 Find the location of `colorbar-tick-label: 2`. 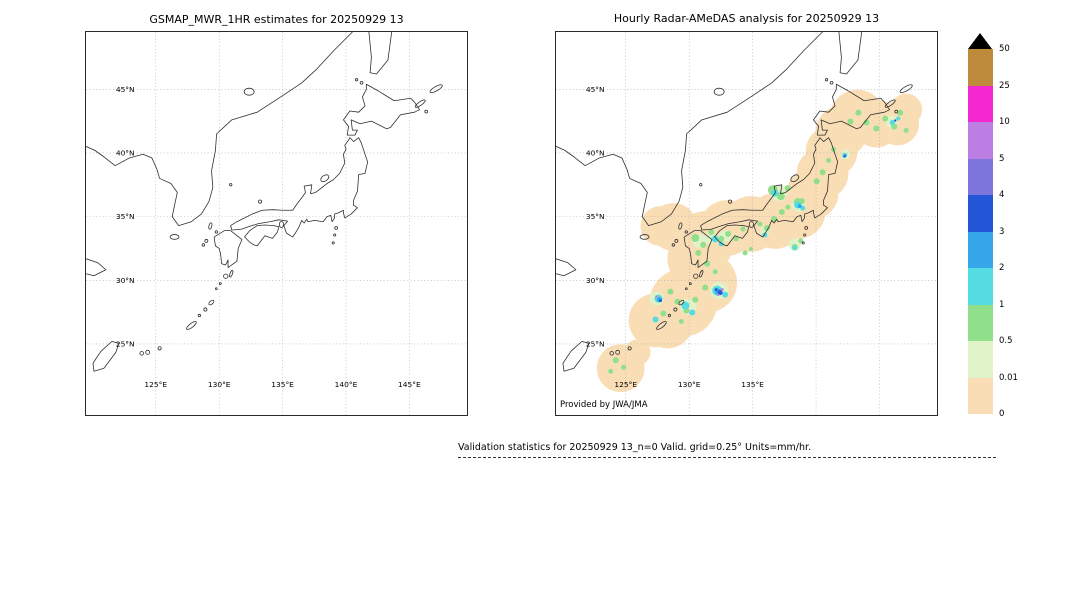

colorbar-tick-label: 2 is located at coordinates (1002, 268).